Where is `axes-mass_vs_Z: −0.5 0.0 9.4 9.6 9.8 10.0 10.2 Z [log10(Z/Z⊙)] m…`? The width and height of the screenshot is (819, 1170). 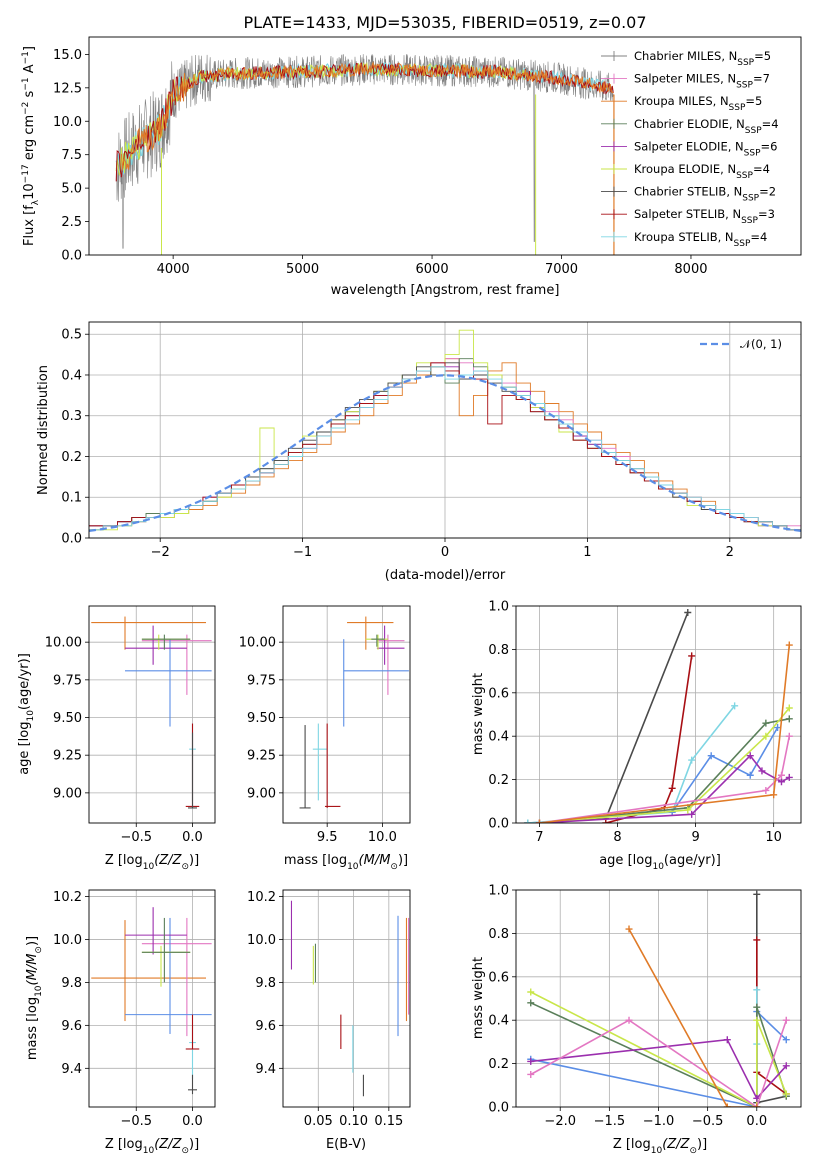
axes-mass_vs_Z: −0.5 0.0 9.4 9.6 9.8 10.0 10.2 Z [log10(Z/Z⊙)] m… is located at coordinates (120, 1022).